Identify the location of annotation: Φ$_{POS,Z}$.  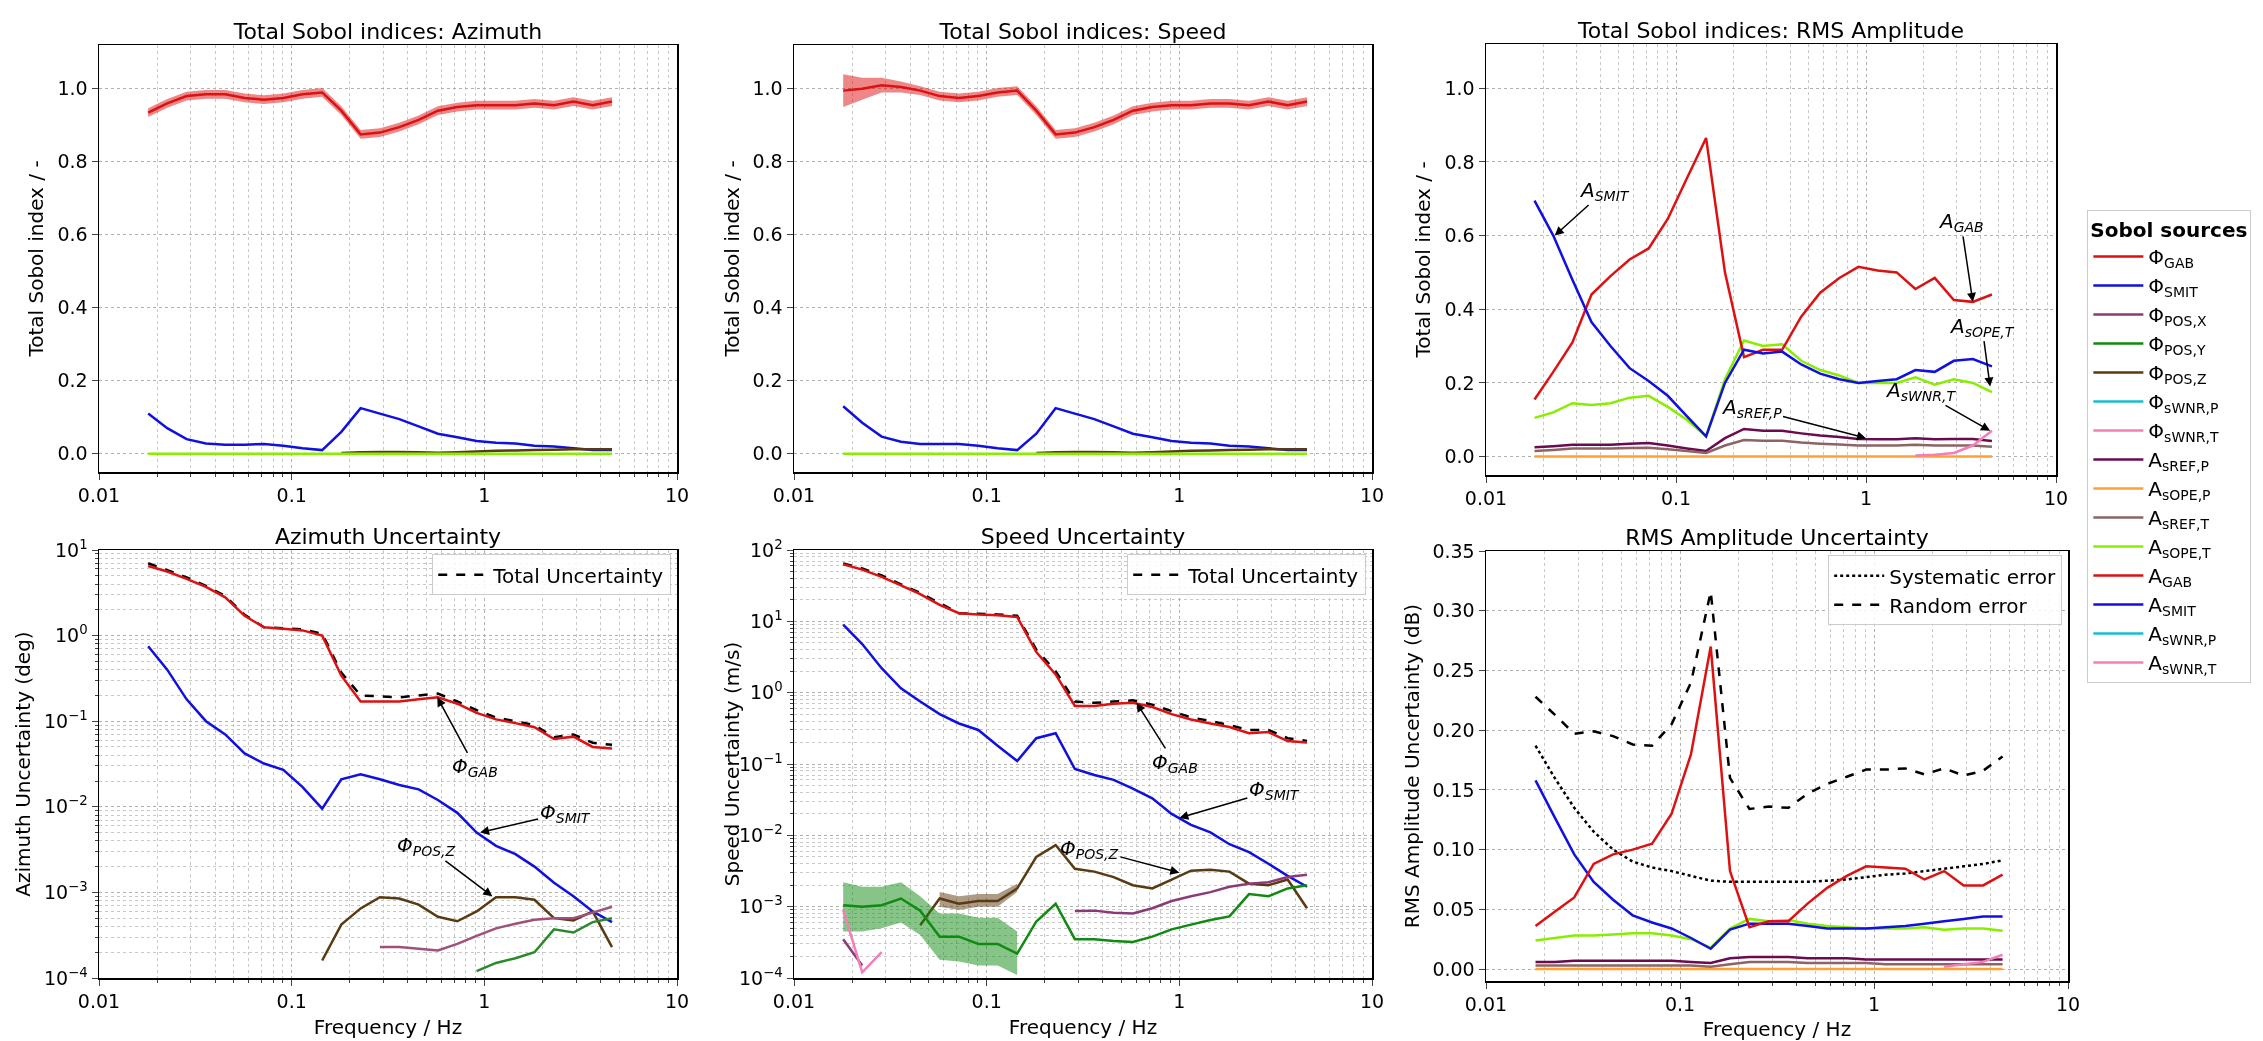
(1089, 849).